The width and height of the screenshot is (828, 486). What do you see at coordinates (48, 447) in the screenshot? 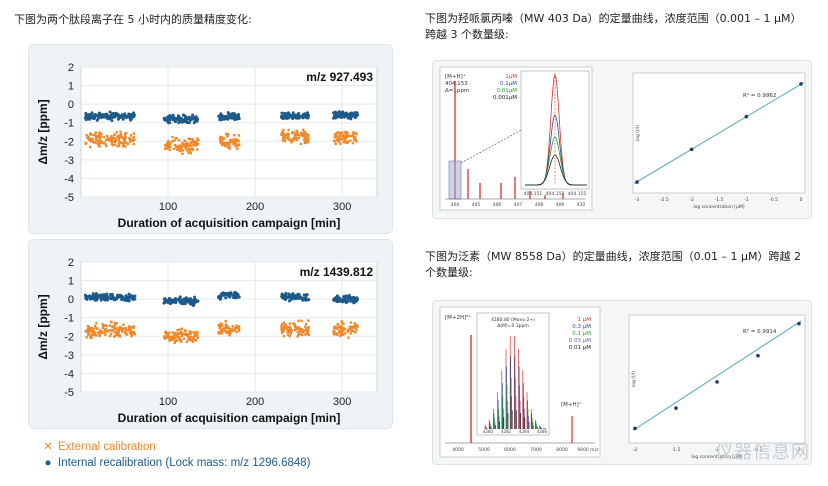
I see `cross-marker-icon: ✕` at bounding box center [48, 447].